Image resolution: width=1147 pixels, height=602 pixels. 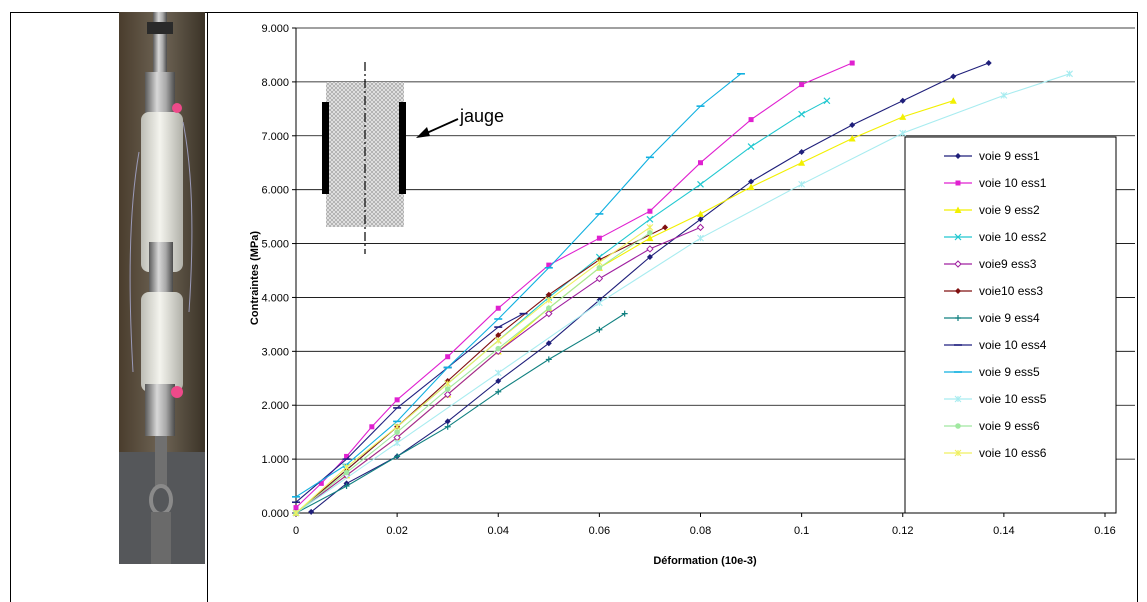 What do you see at coordinates (1009, 426) in the screenshot?
I see `legend-label: voie 9 ess6` at bounding box center [1009, 426].